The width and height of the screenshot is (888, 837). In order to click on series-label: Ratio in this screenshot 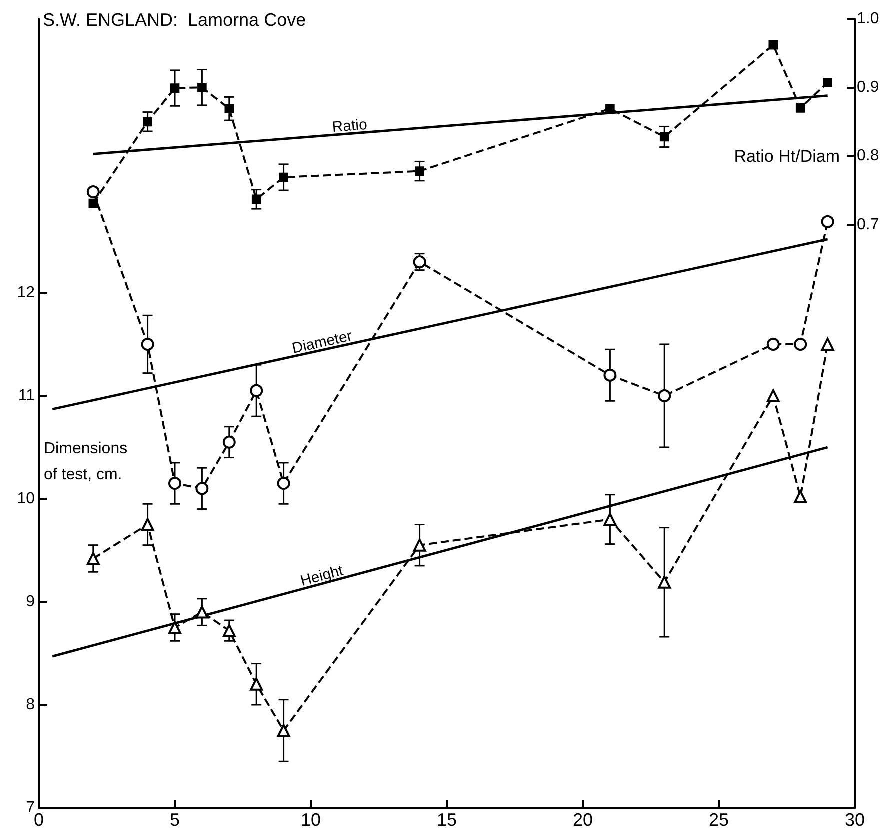, I will do `click(350, 126)`.